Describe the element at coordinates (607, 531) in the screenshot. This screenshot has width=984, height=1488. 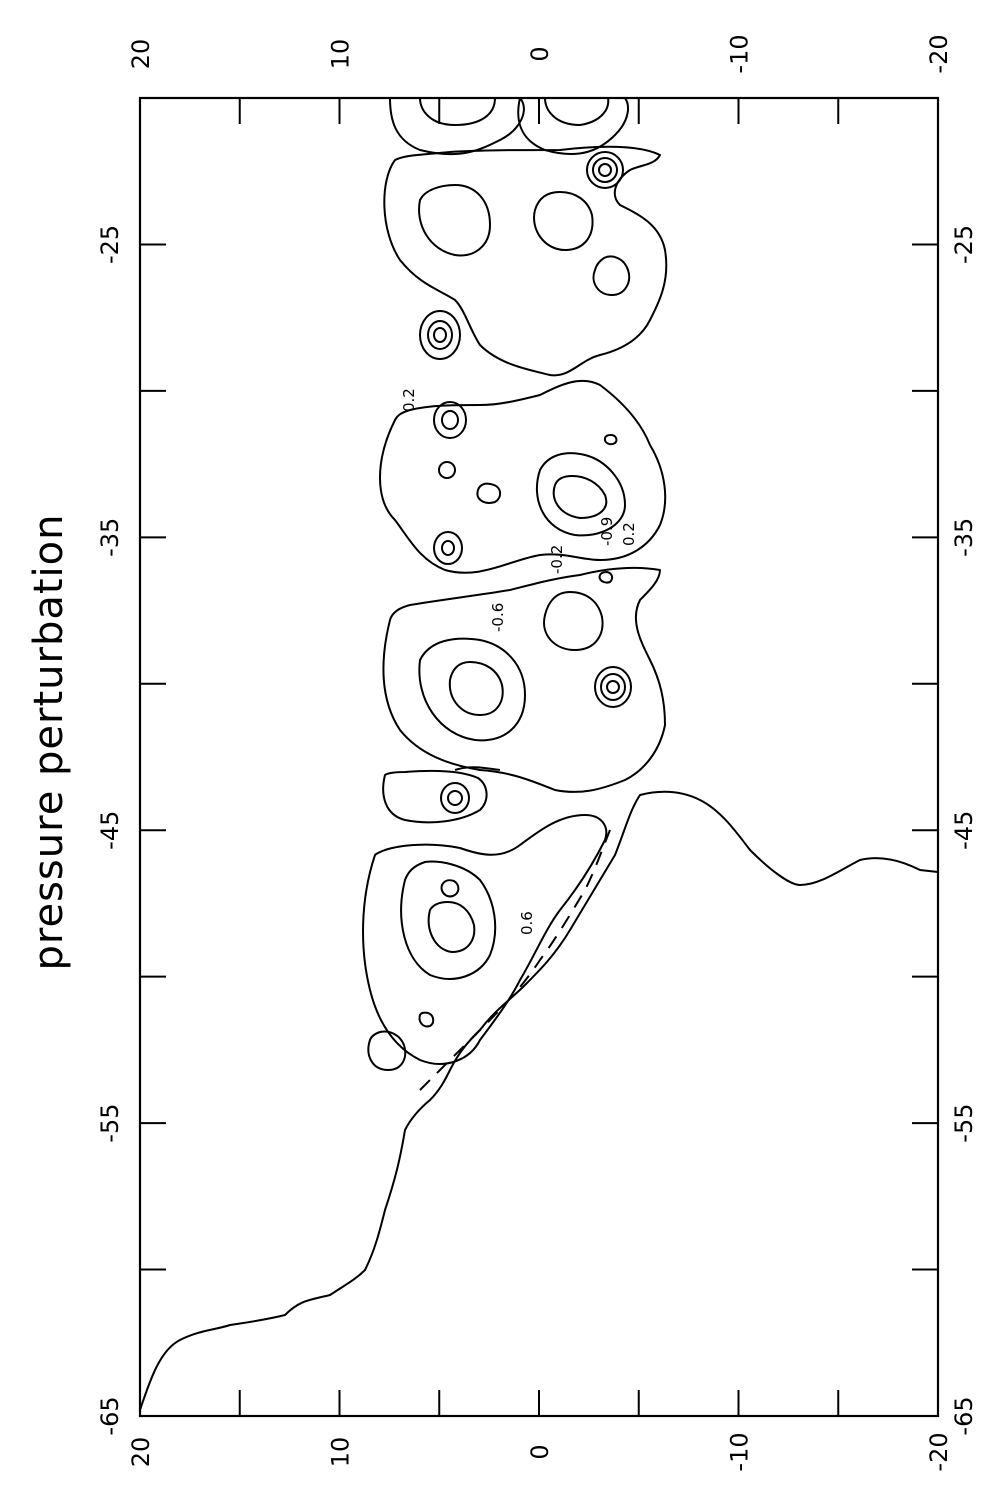
I see `contour-label: -0.9` at that location.